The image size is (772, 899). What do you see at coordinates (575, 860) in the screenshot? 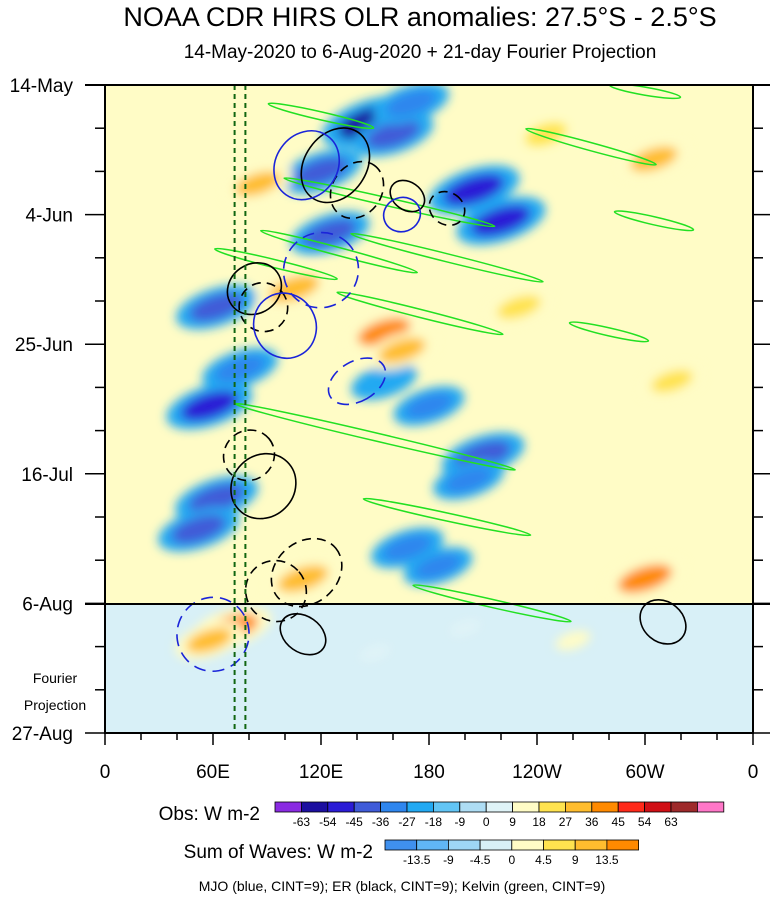
I see `waves-colorbar-level-label: 9` at bounding box center [575, 860].